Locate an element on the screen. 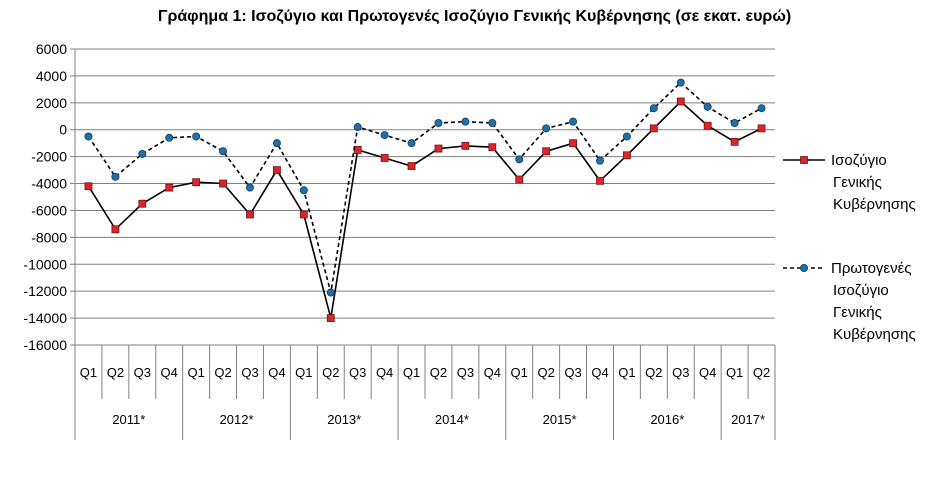 This screenshot has height=481, width=949. legend-label: Γενικής is located at coordinates (857, 312).